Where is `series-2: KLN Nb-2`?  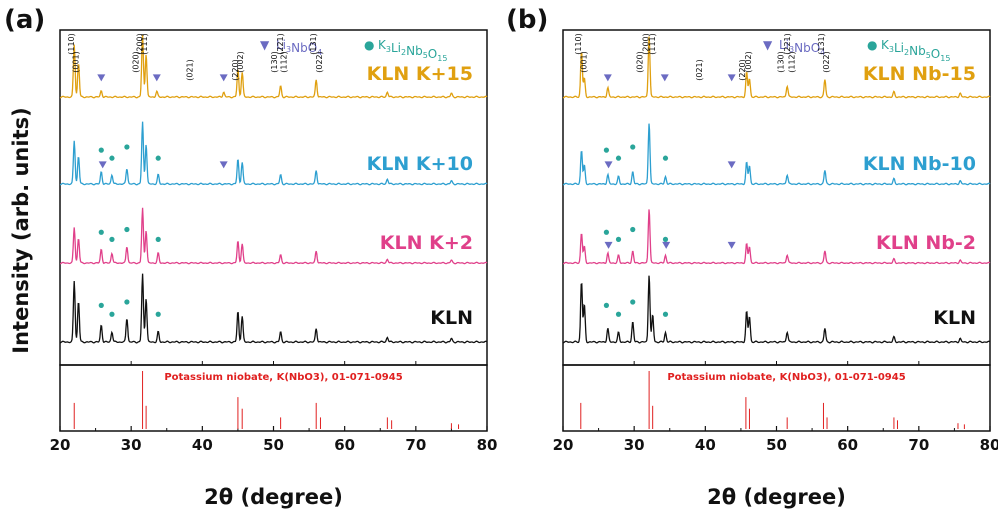
series-2: KLN Nb-2 is located at coordinates (777, 237).